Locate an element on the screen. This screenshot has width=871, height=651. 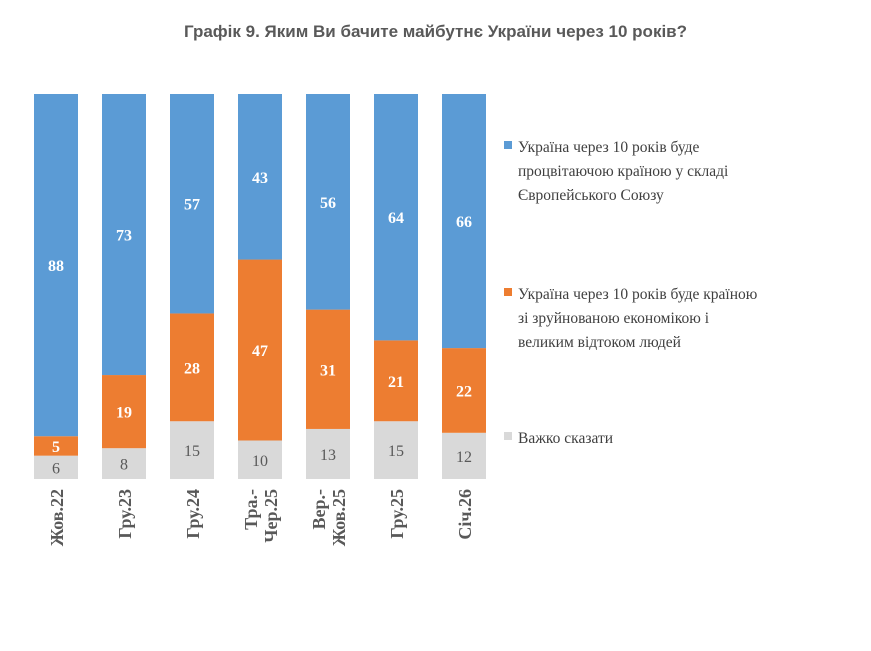
legend-label-line: Україна через 10 років буде is located at coordinates (609, 147).